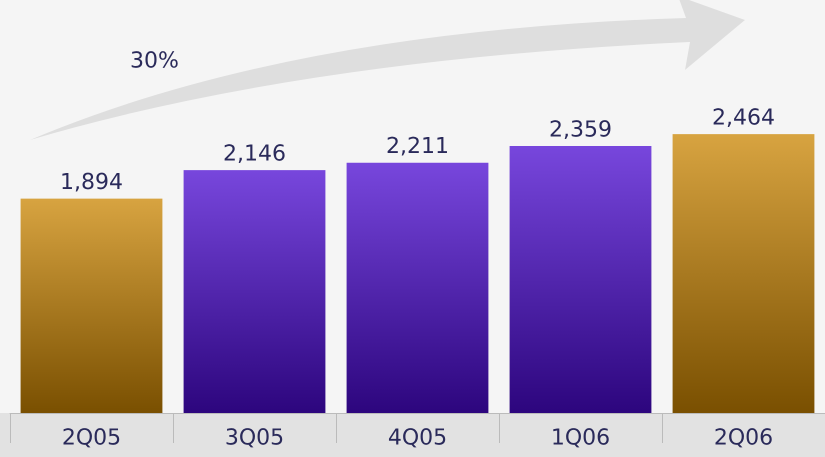  I want to click on data-label: 2,211, so click(417, 147).